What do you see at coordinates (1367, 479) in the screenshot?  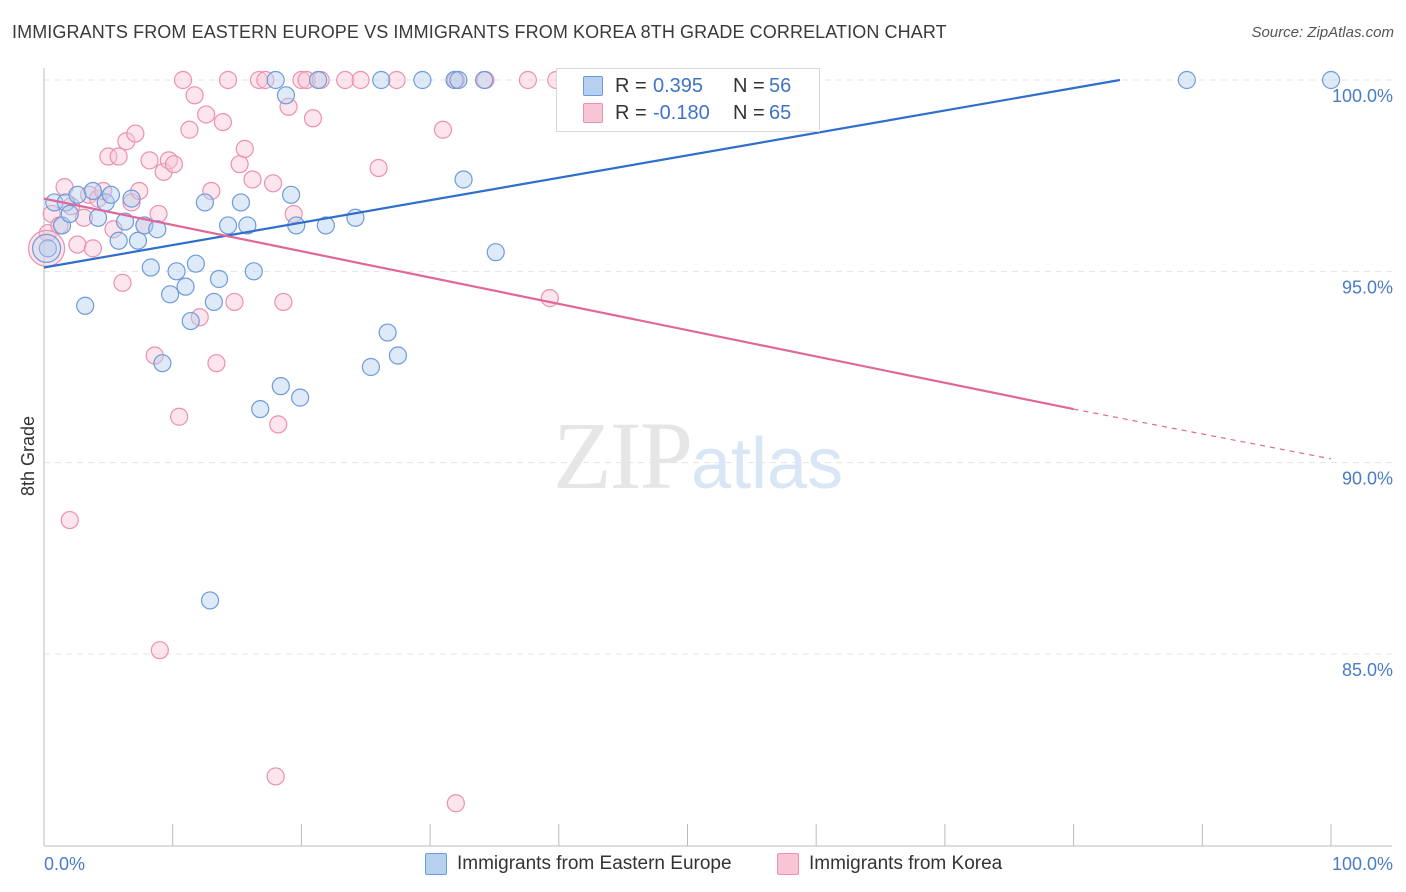 I see `y-tick-label: 90.0%` at bounding box center [1367, 479].